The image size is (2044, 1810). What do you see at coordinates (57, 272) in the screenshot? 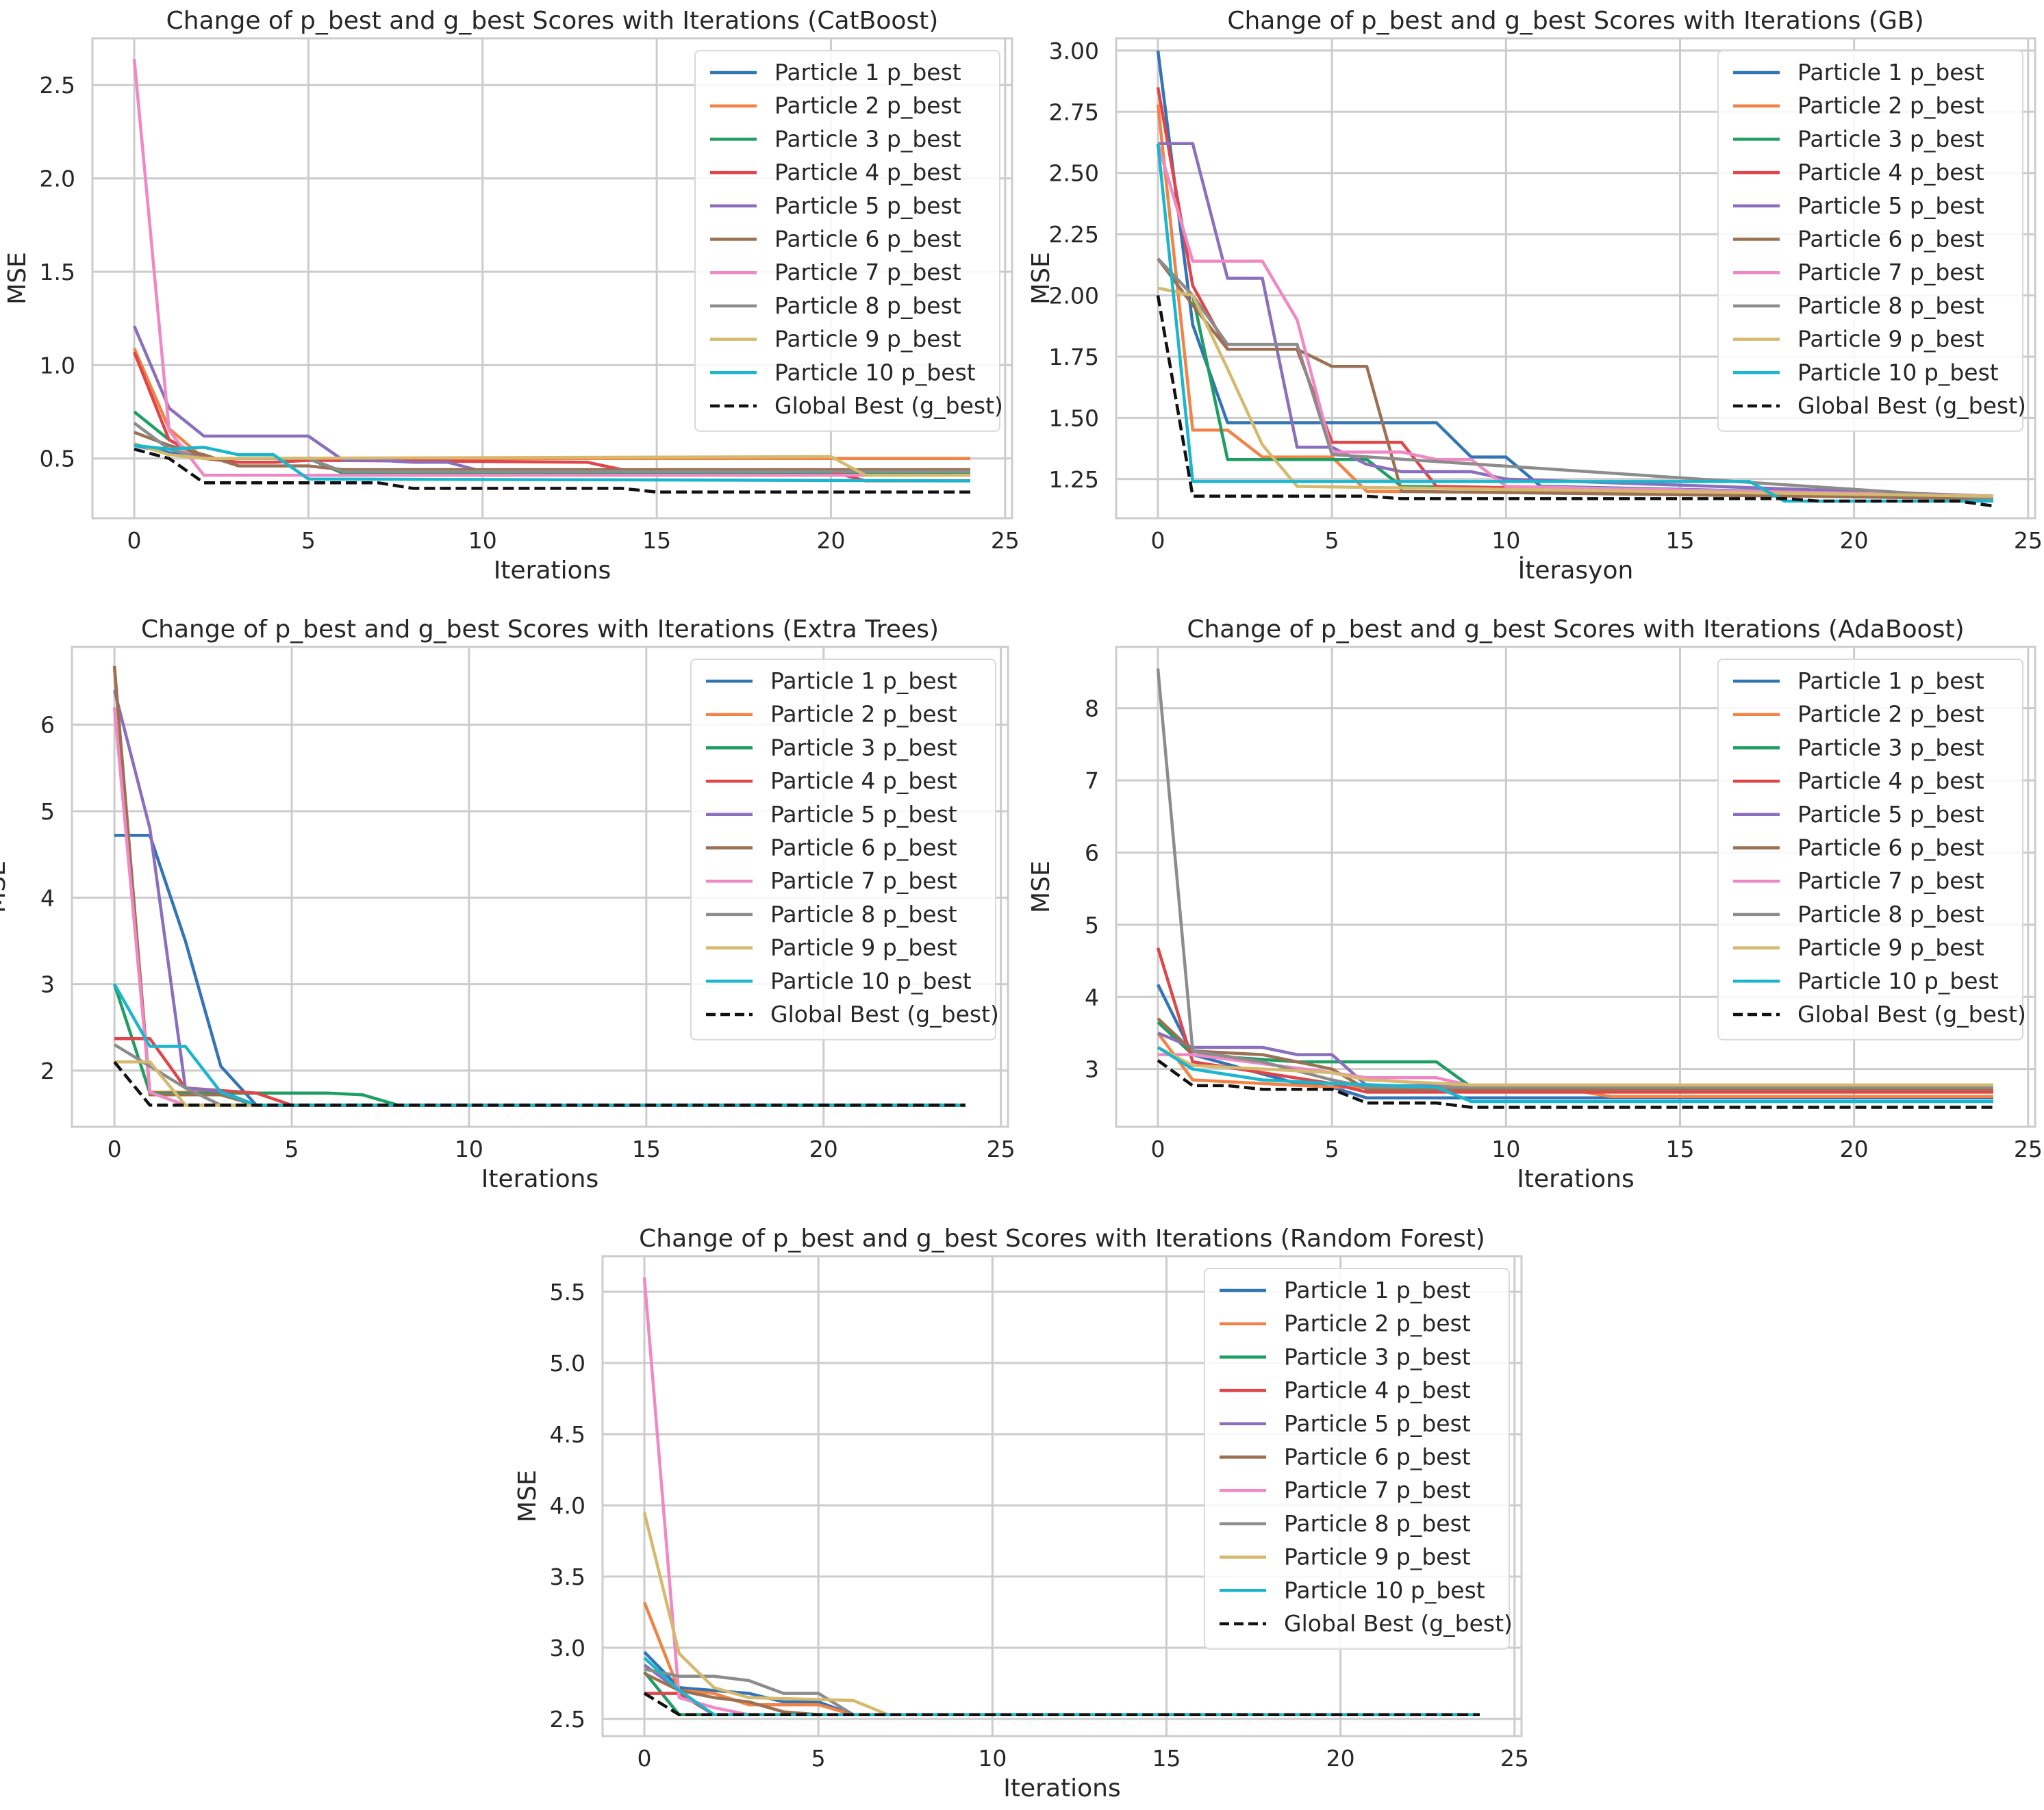
I see `y-tick-label: 1.5` at bounding box center [57, 272].